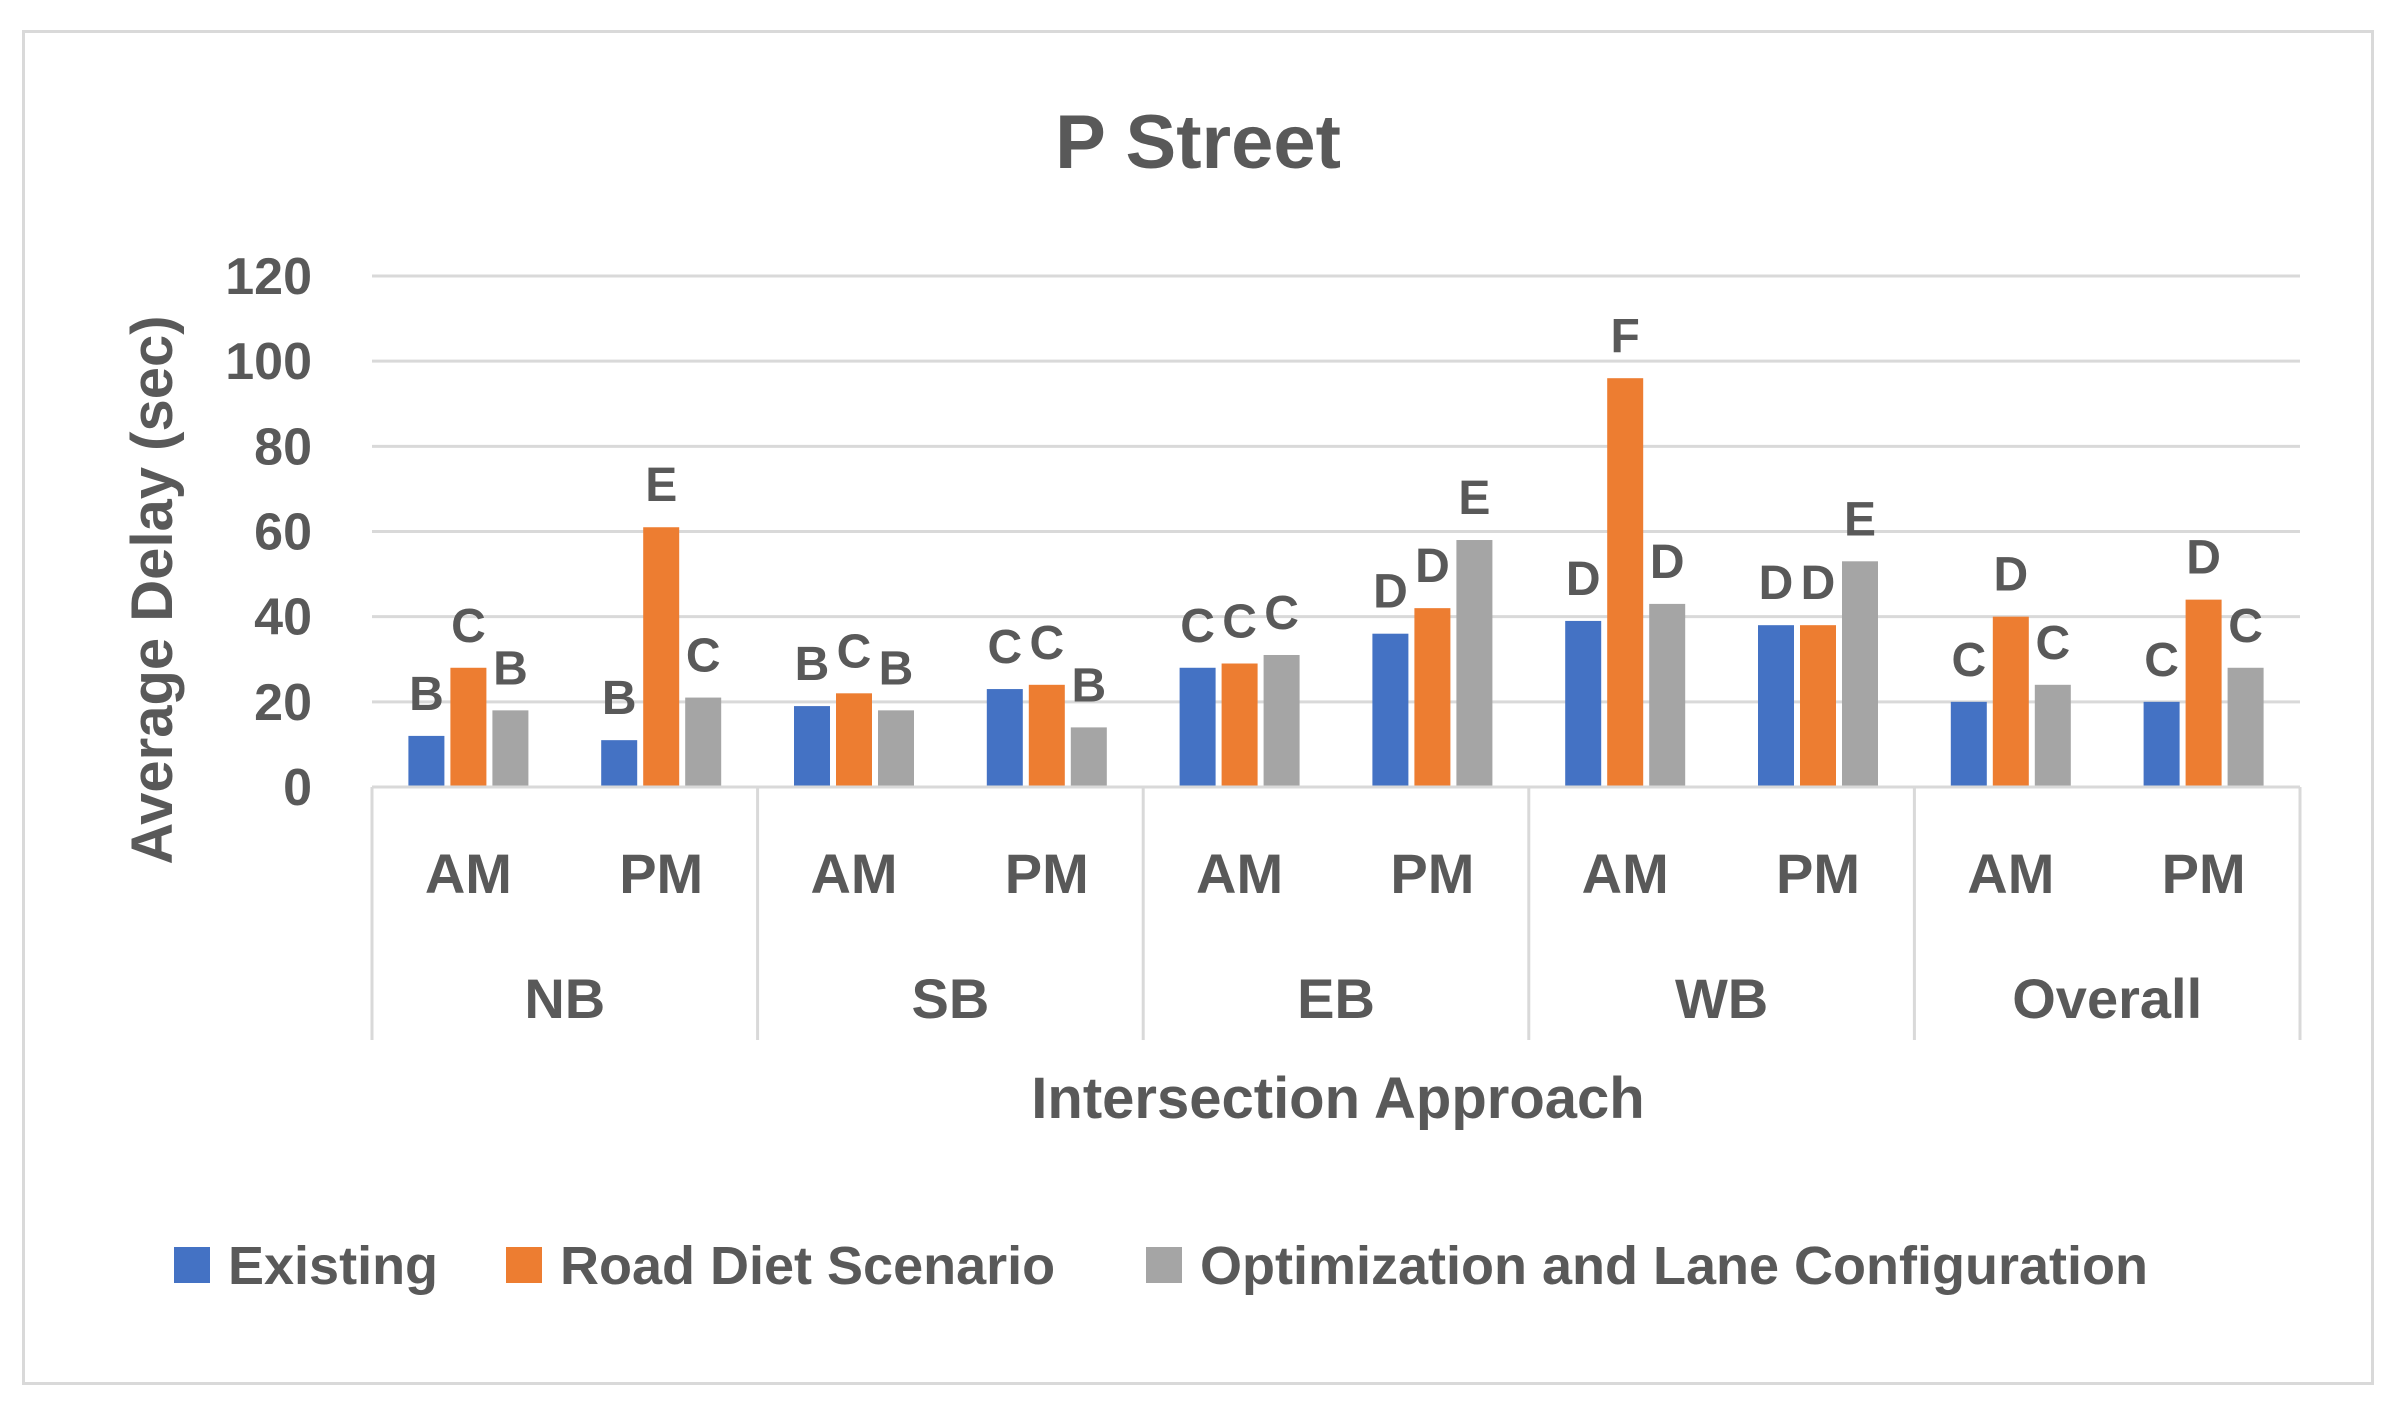 The image size is (2396, 1415). I want to click on y-tick-label: 100, so click(268, 362).